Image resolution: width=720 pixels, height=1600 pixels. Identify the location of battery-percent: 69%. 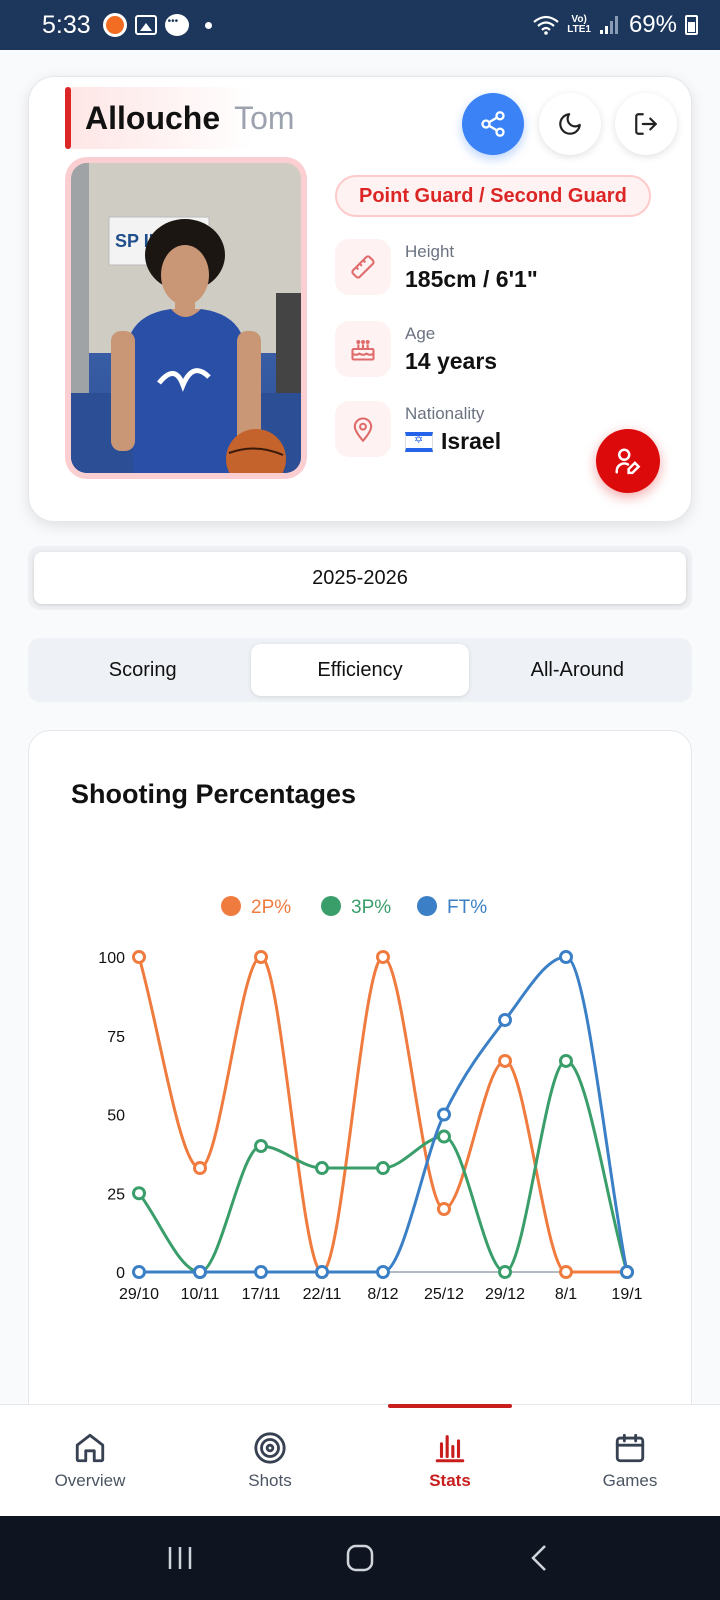
(652, 24).